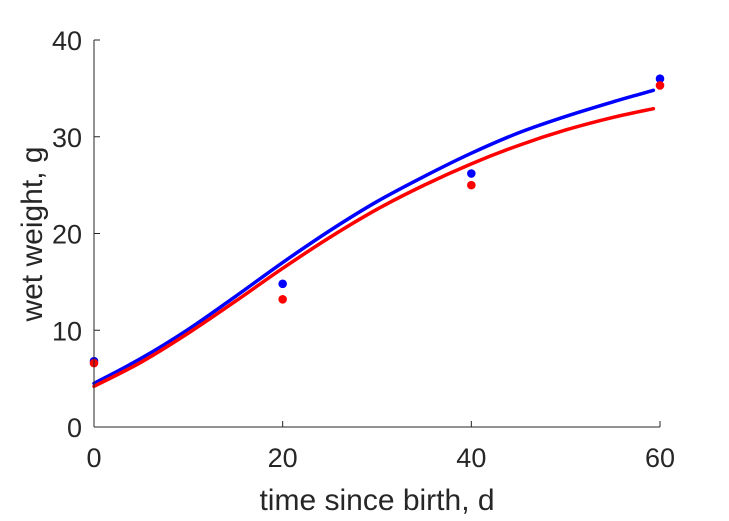  What do you see at coordinates (93, 458) in the screenshot?
I see `x-tick-label: 0` at bounding box center [93, 458].